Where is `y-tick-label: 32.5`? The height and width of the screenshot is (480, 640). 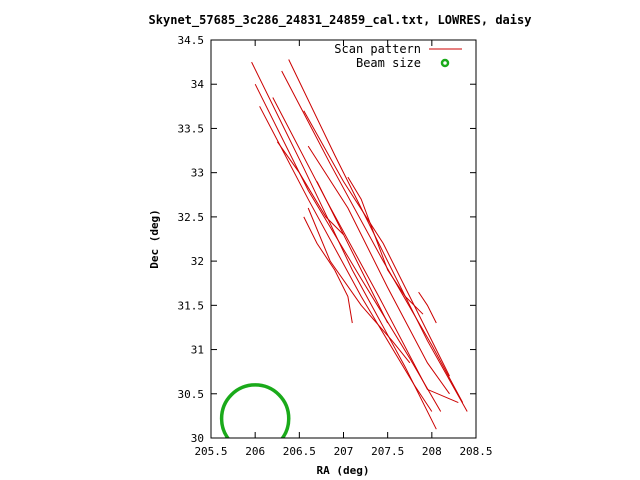 y-tick-label: 32.5 is located at coordinates (191, 217).